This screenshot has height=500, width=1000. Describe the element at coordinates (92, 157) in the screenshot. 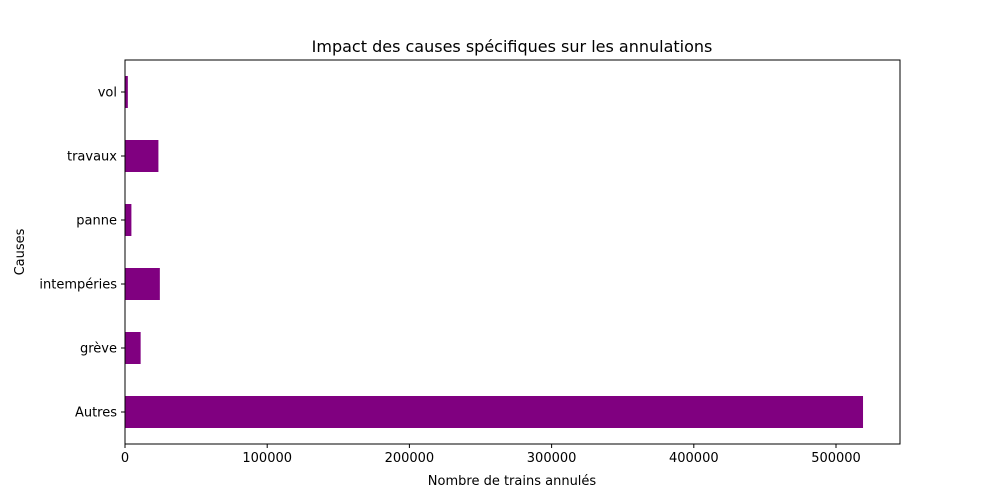

I see `y-tick-label: travaux` at that location.